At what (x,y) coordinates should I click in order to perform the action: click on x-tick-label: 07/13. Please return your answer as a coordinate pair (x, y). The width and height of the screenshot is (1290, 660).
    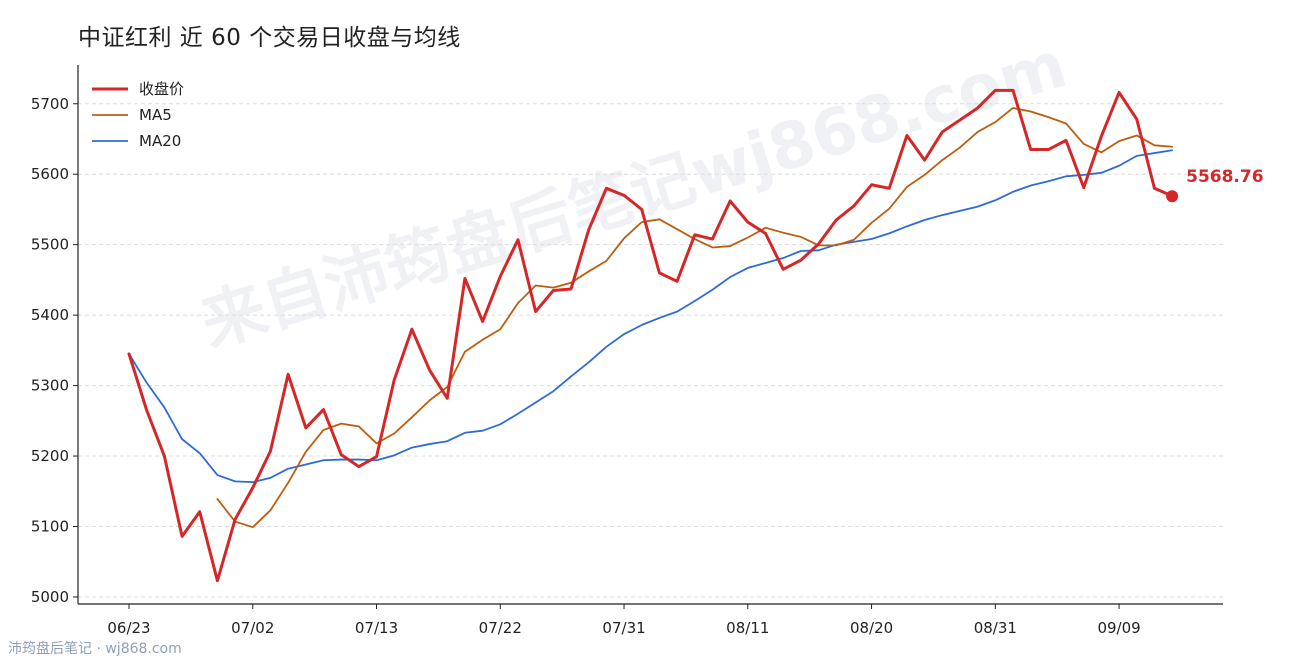
    Looking at the image, I should click on (376, 628).